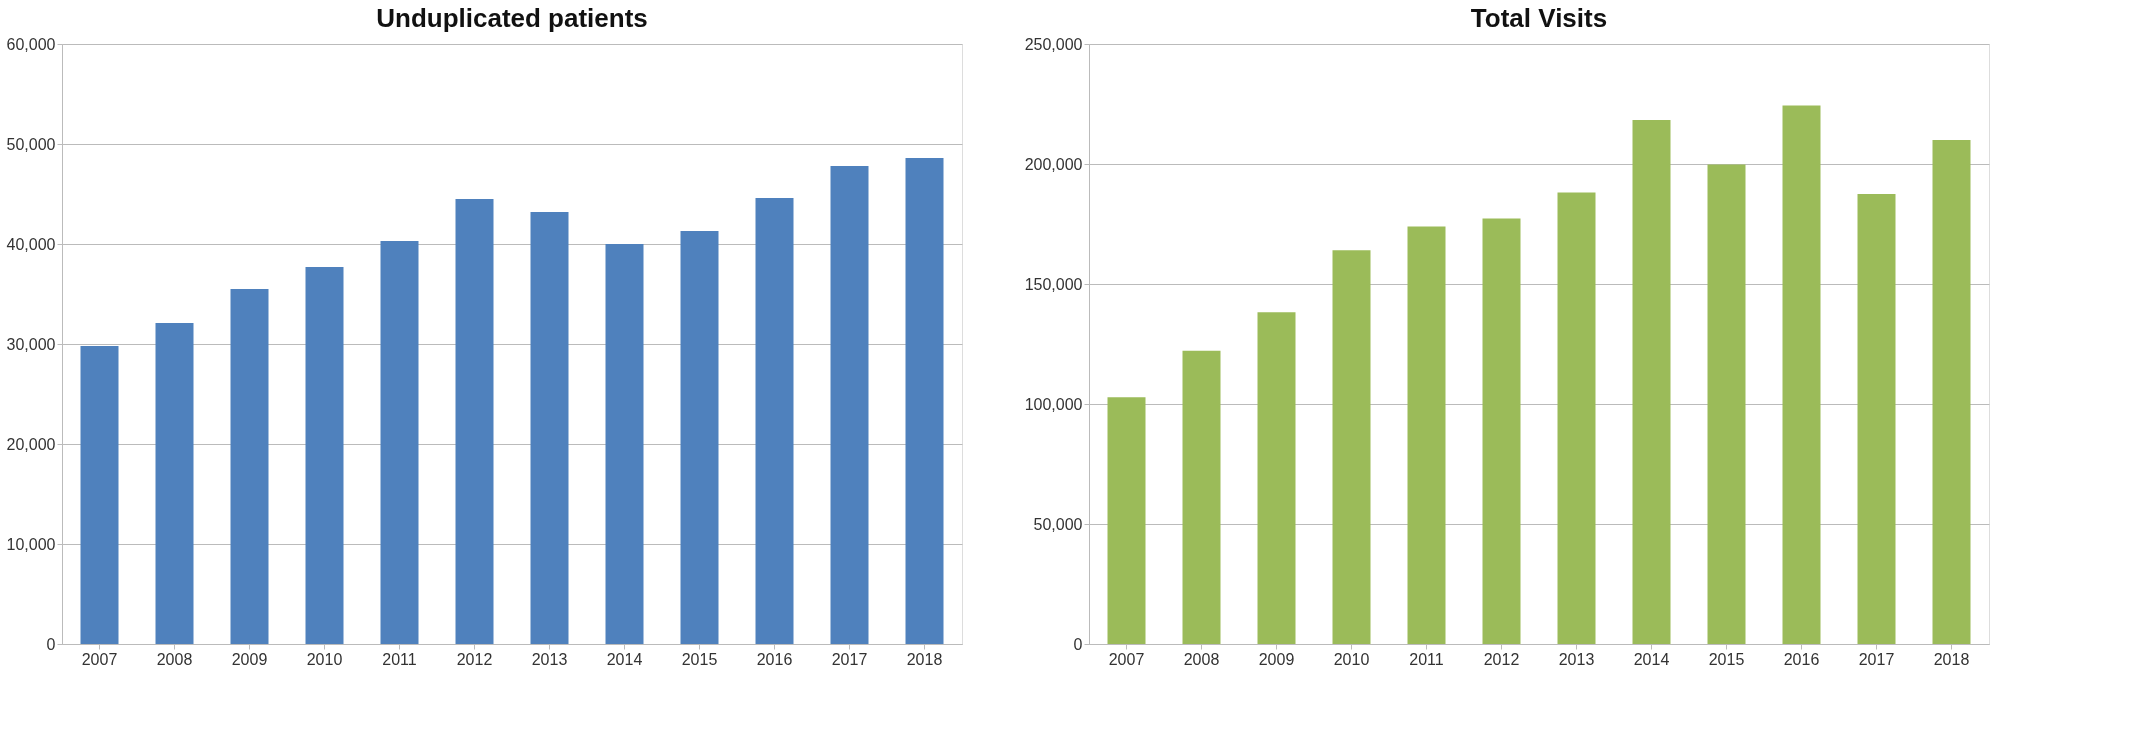 This screenshot has height=742, width=2143. I want to click on y-tick-label: 10,000, so click(31, 544).